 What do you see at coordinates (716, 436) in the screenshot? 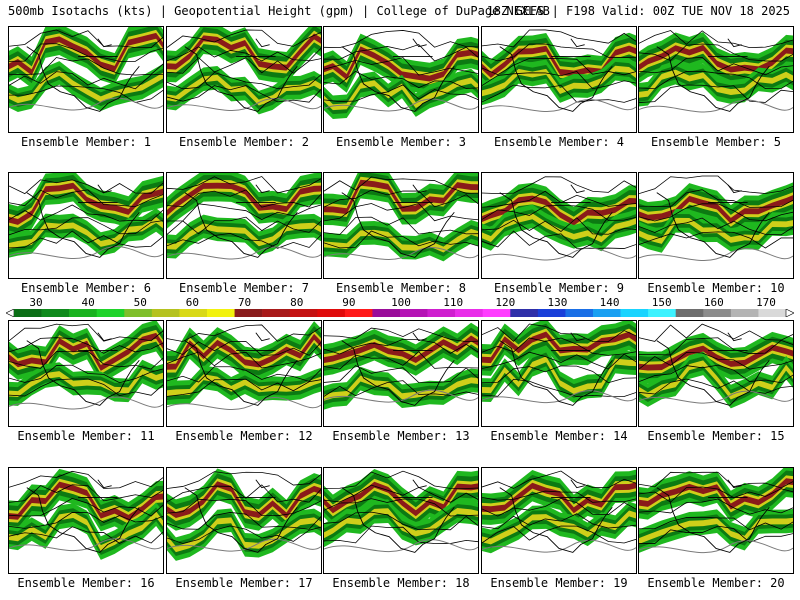
I see `member-caption: Ensemble Member: 15` at bounding box center [716, 436].